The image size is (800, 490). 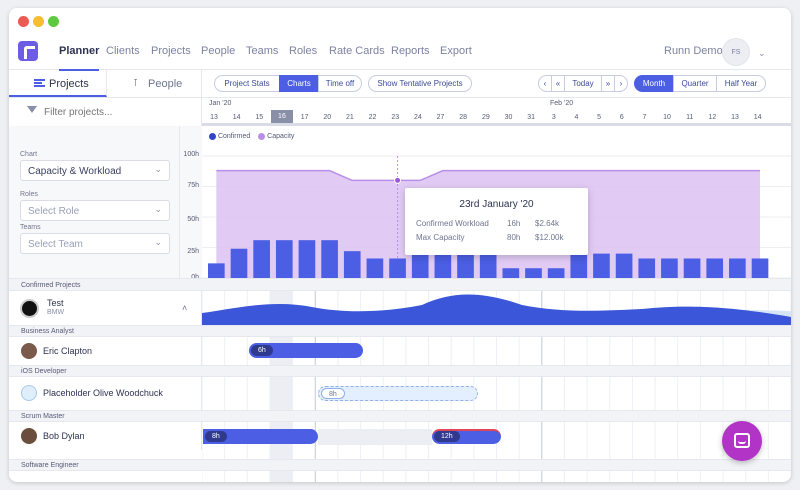 What do you see at coordinates (105, 351) in the screenshot?
I see `person-row-eric-clapton: Eric Clapton` at bounding box center [105, 351].